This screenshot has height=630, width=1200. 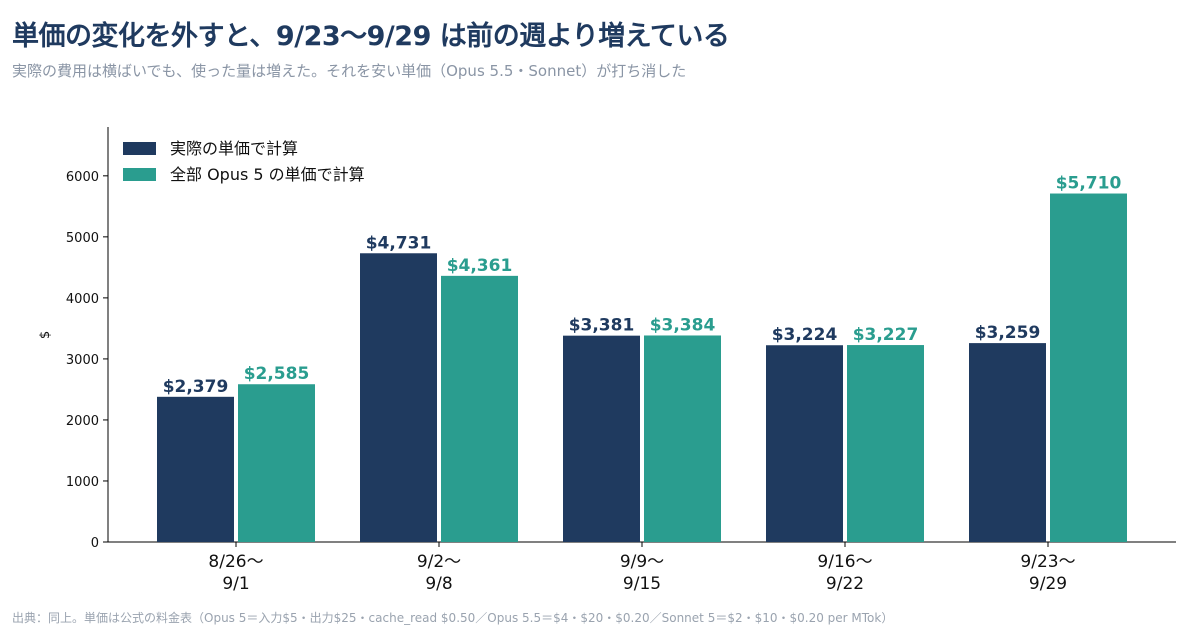 I want to click on x-tick-label: 9/1, so click(x=235, y=584).